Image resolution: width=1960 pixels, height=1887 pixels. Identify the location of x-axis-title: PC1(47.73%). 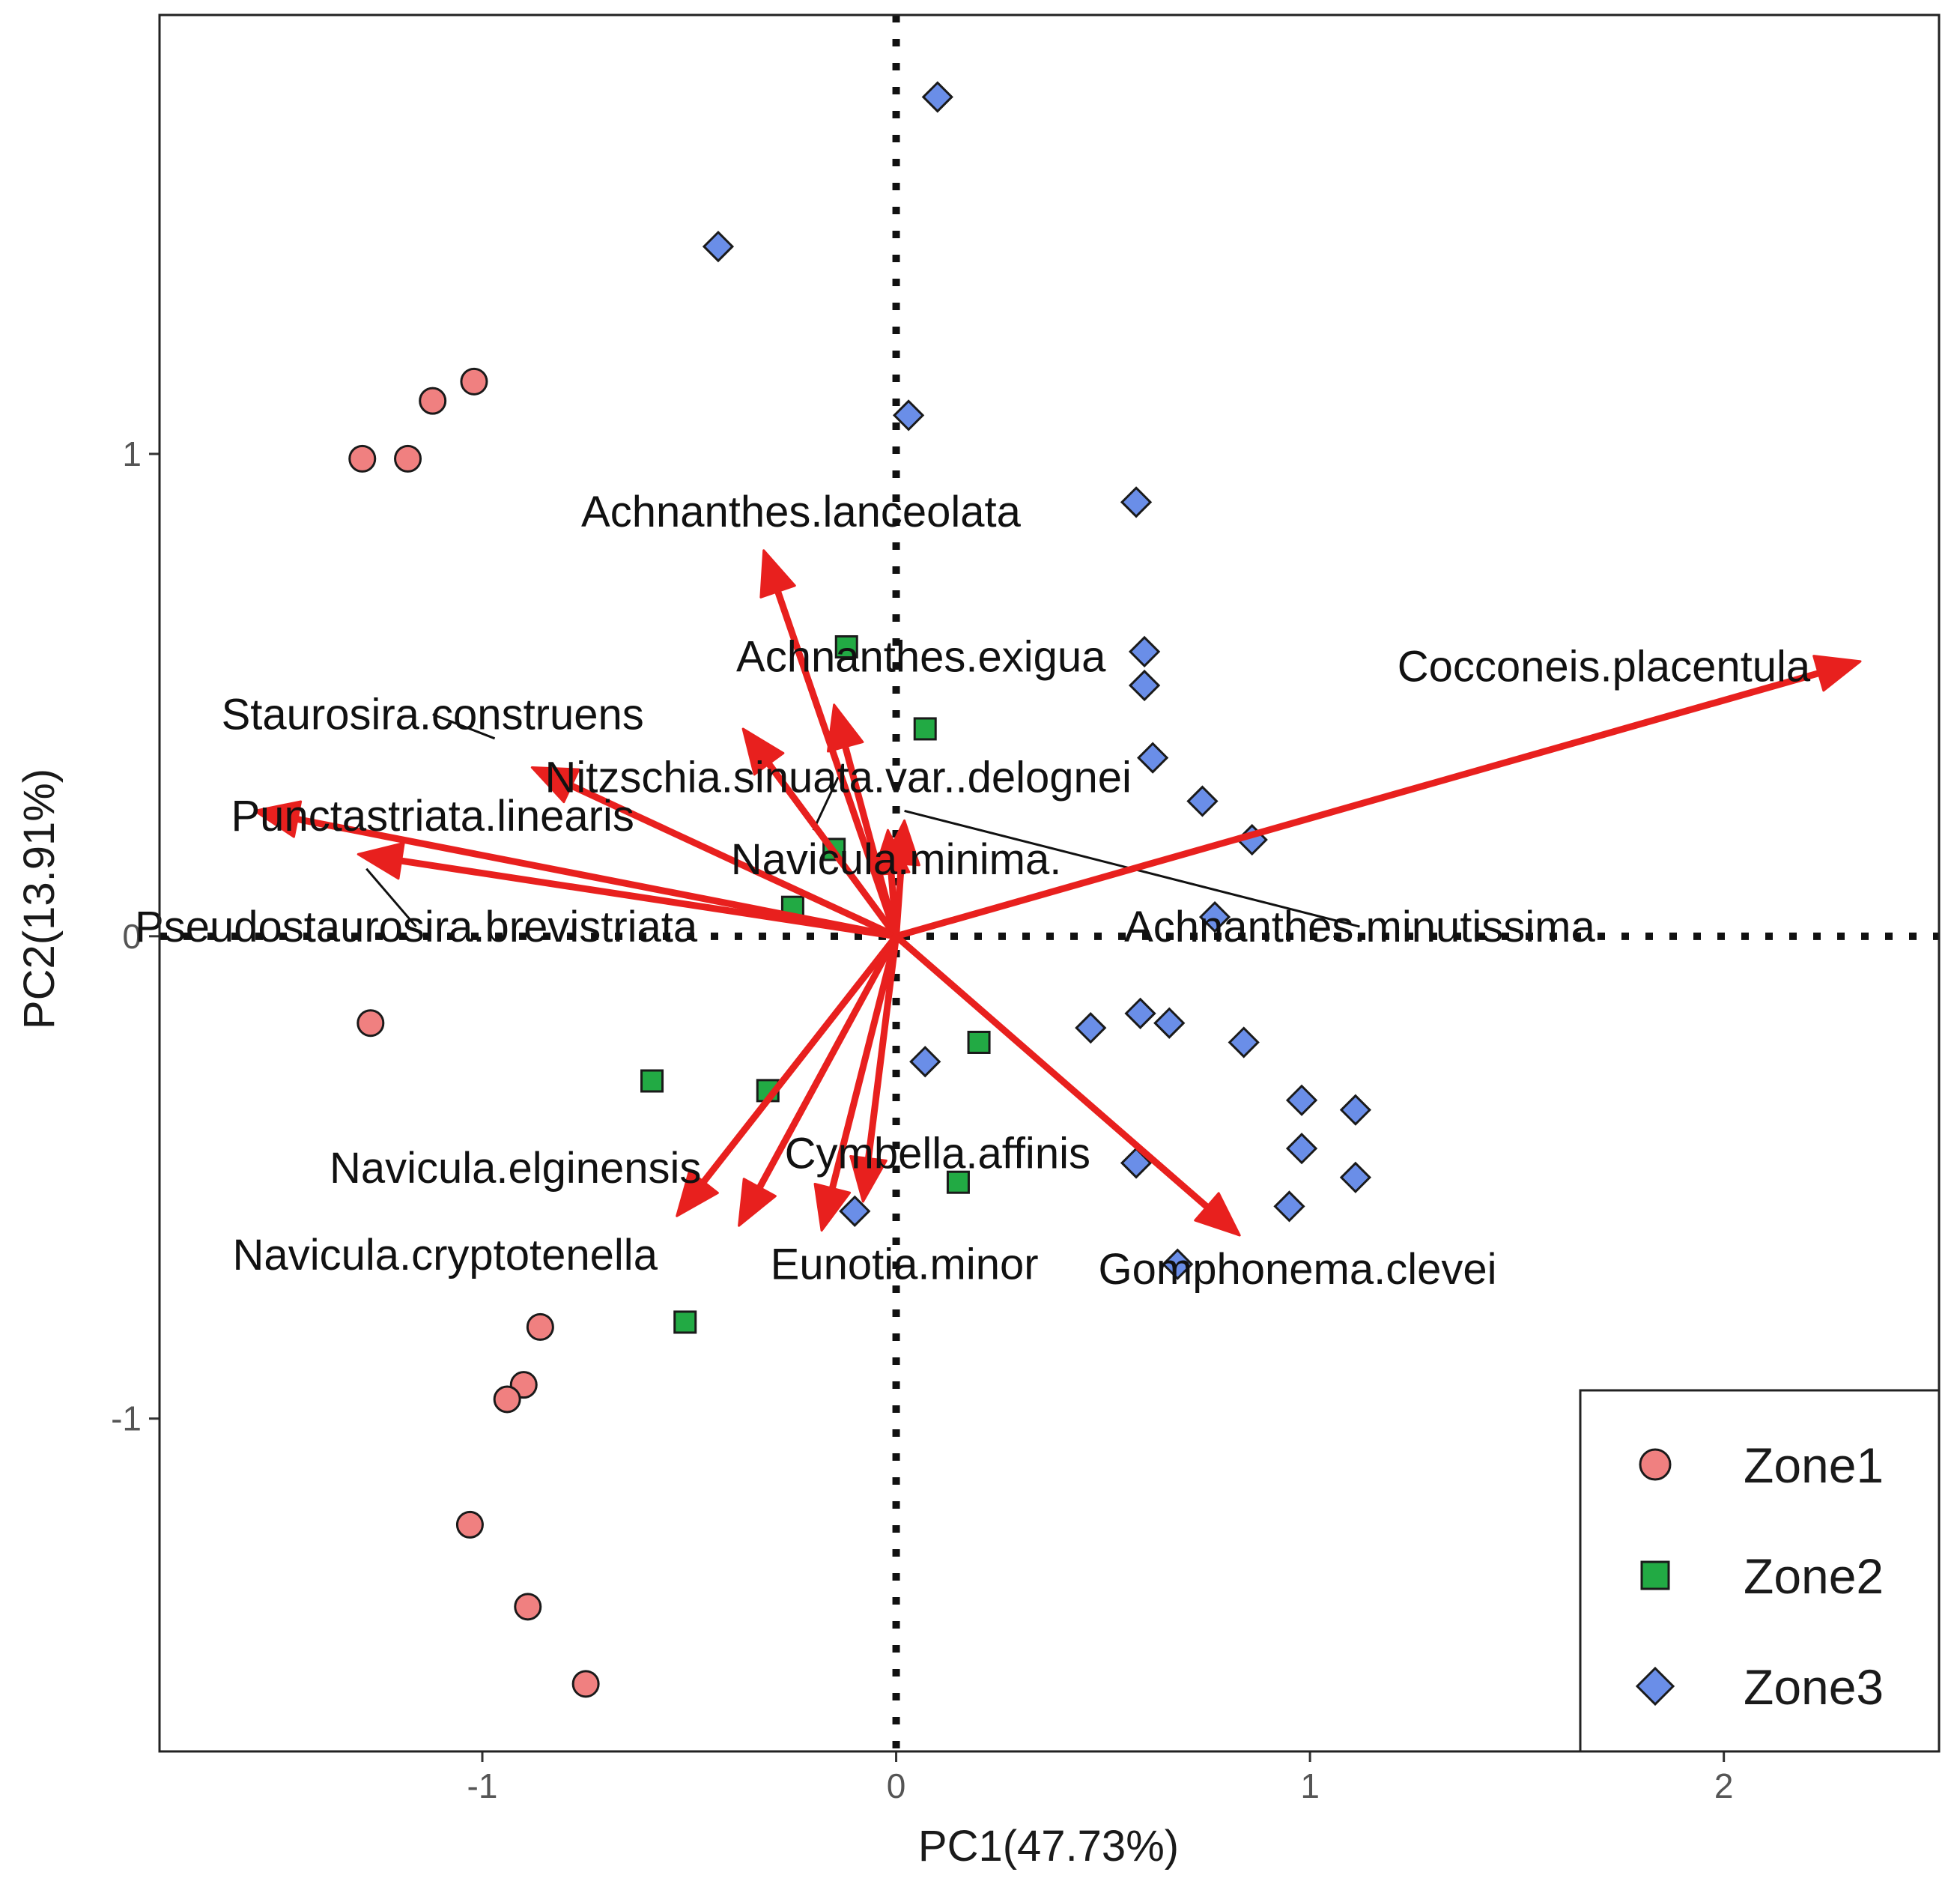
(1049, 1846).